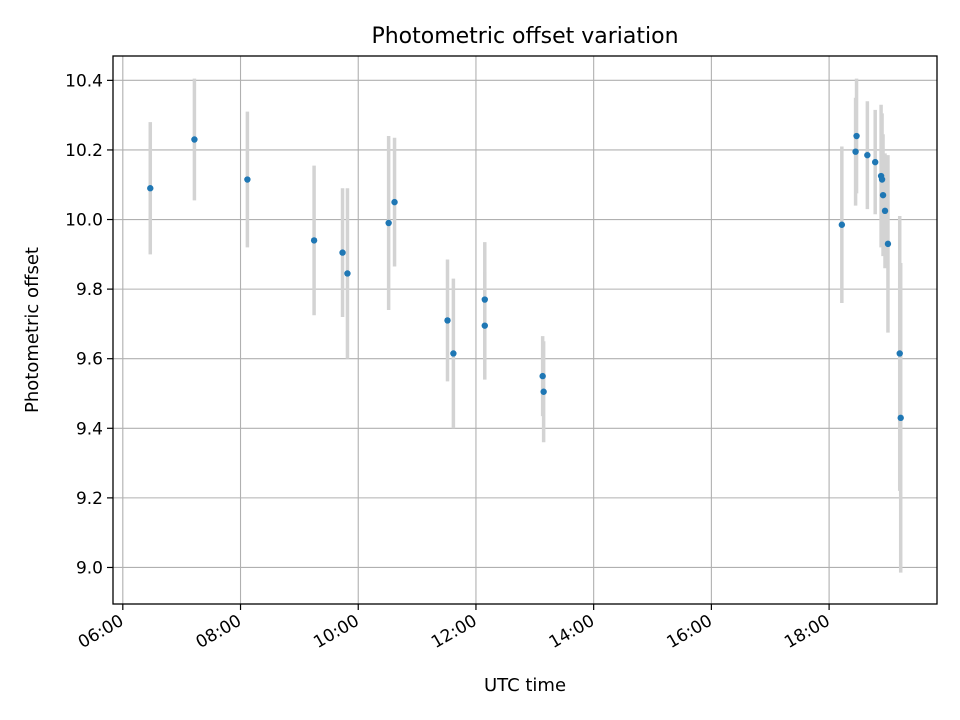  What do you see at coordinates (89, 360) in the screenshot?
I see `y-tick-label: 9.6` at bounding box center [89, 360].